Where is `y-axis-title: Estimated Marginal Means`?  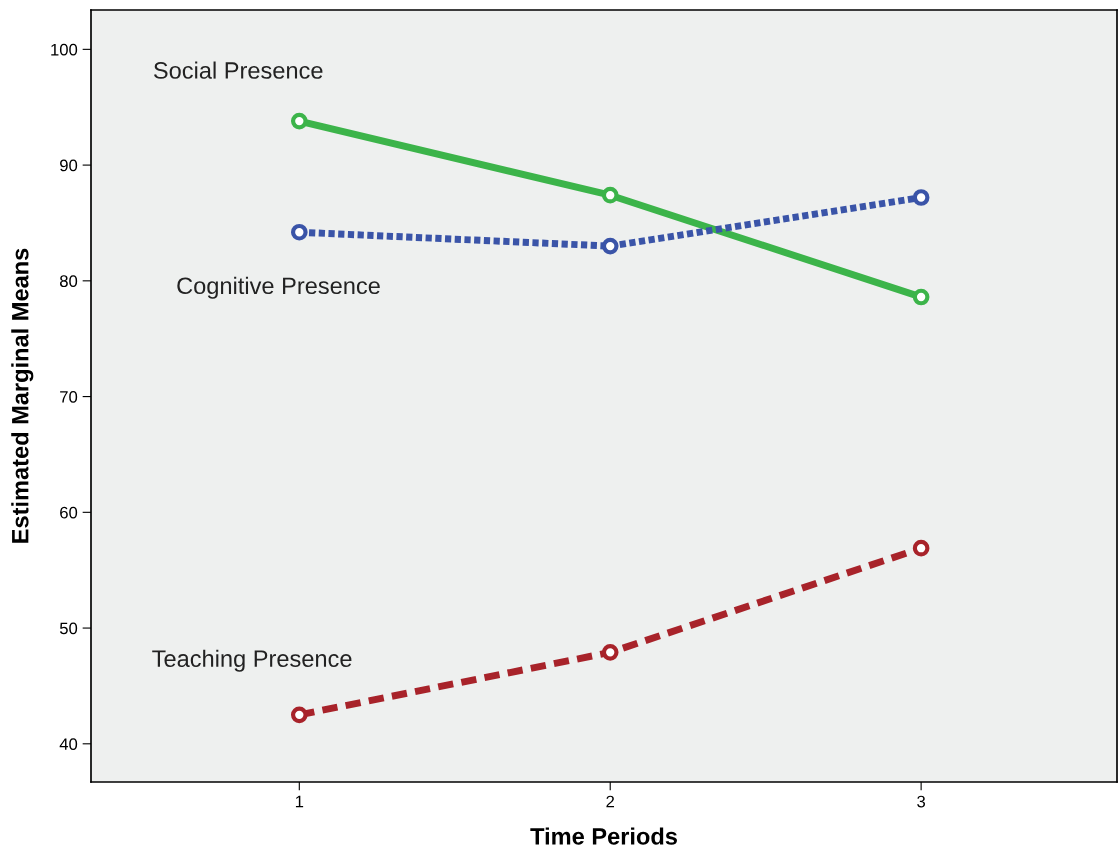 y-axis-title: Estimated Marginal Means is located at coordinates (22, 395).